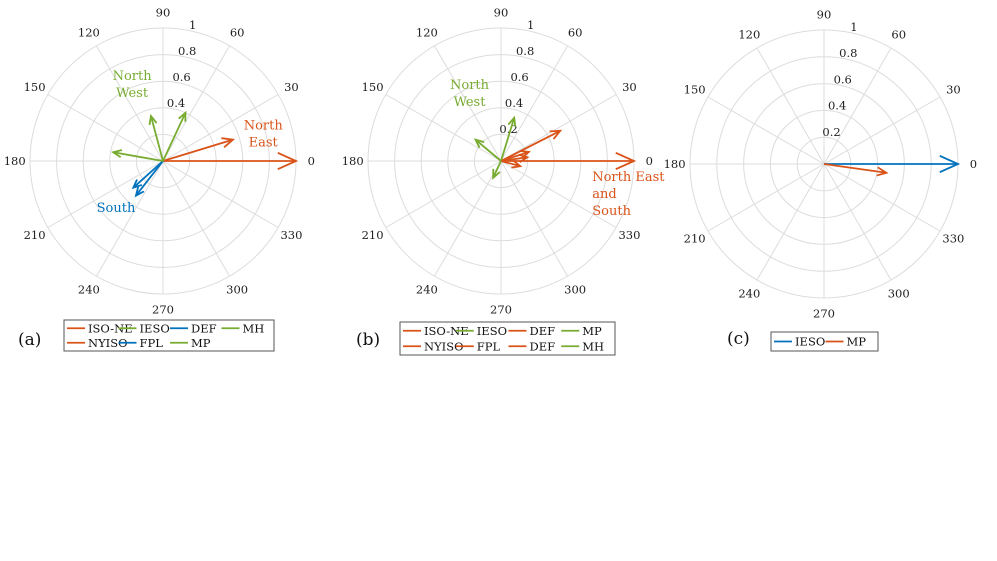 The image size is (997, 561). Describe the element at coordinates (35, 87) in the screenshot. I see `angle-tick-label: 150` at that location.